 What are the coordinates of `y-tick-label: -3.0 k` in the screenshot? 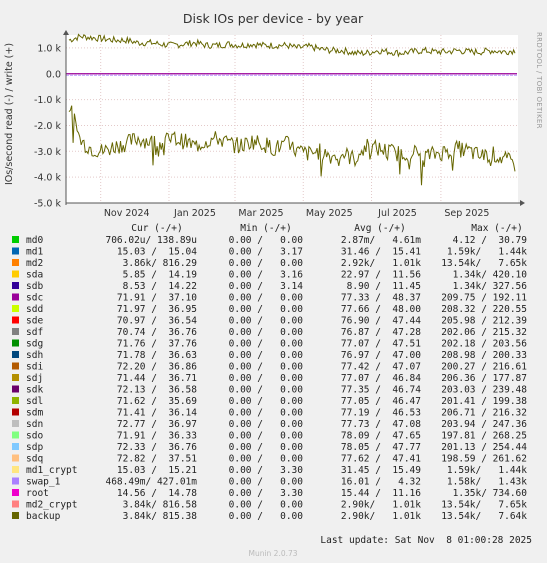 It's located at (48, 152).